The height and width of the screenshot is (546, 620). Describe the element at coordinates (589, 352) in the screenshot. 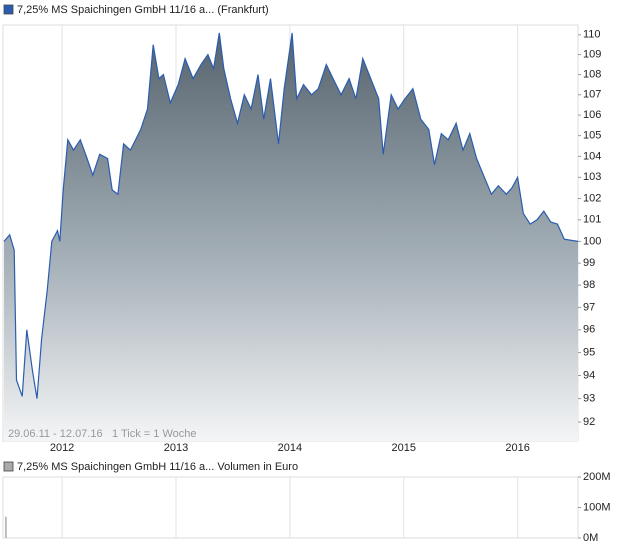

I see `y-tick-label: 95` at that location.